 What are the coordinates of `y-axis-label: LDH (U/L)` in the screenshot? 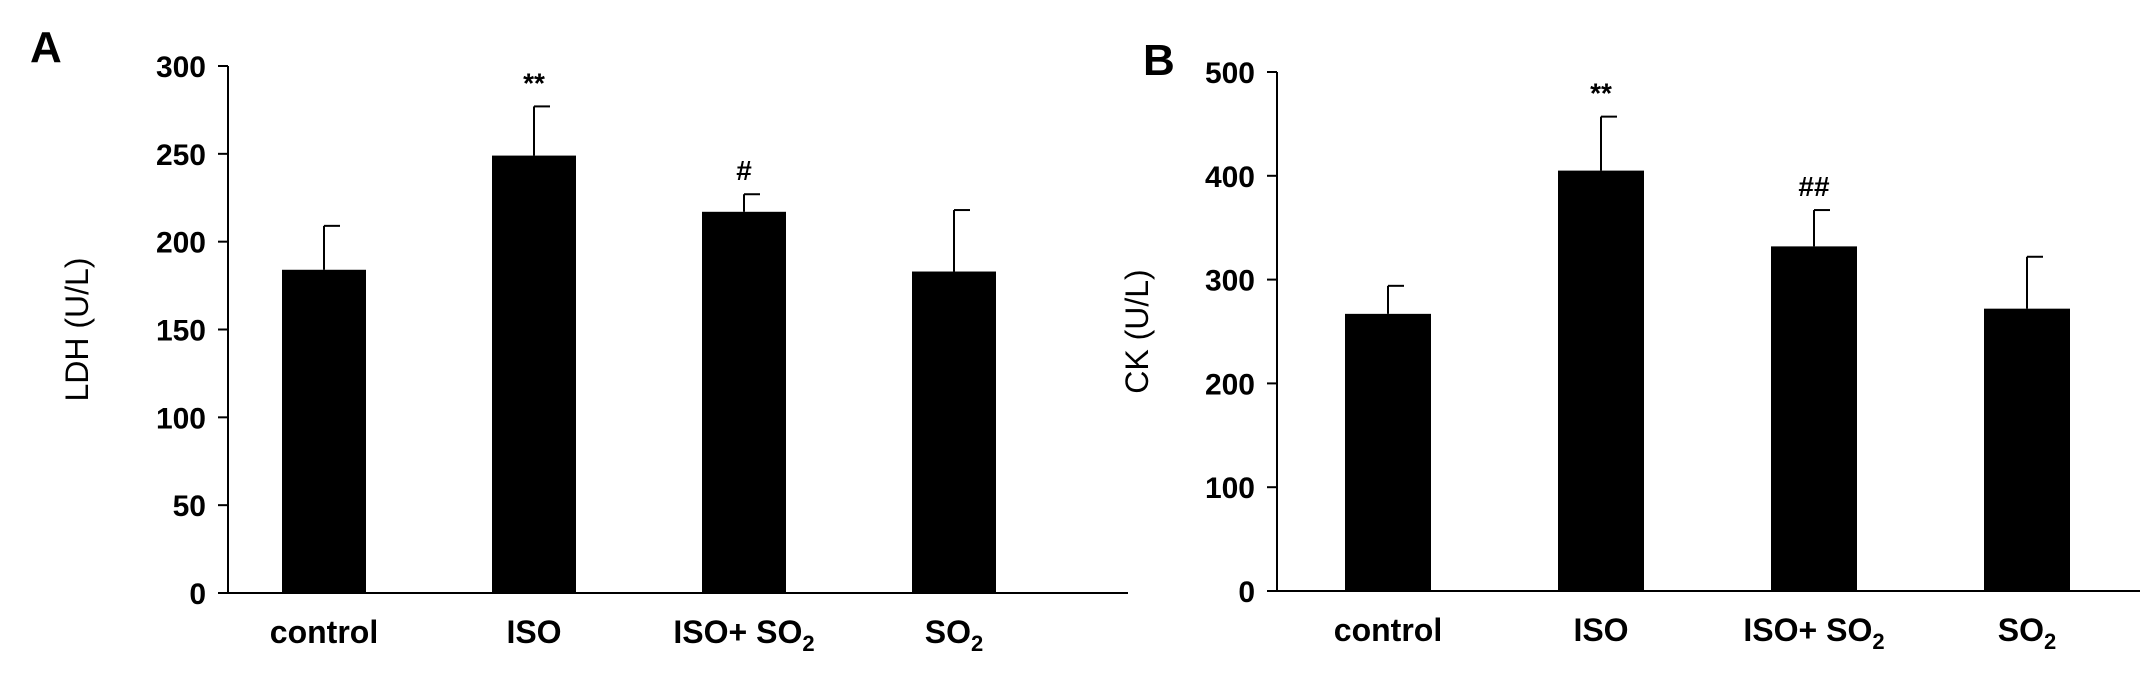 It's located at (77, 329).